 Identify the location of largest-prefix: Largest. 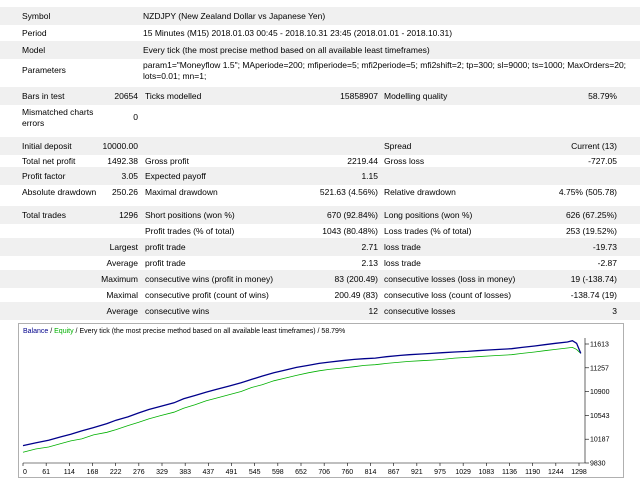
(123, 247).